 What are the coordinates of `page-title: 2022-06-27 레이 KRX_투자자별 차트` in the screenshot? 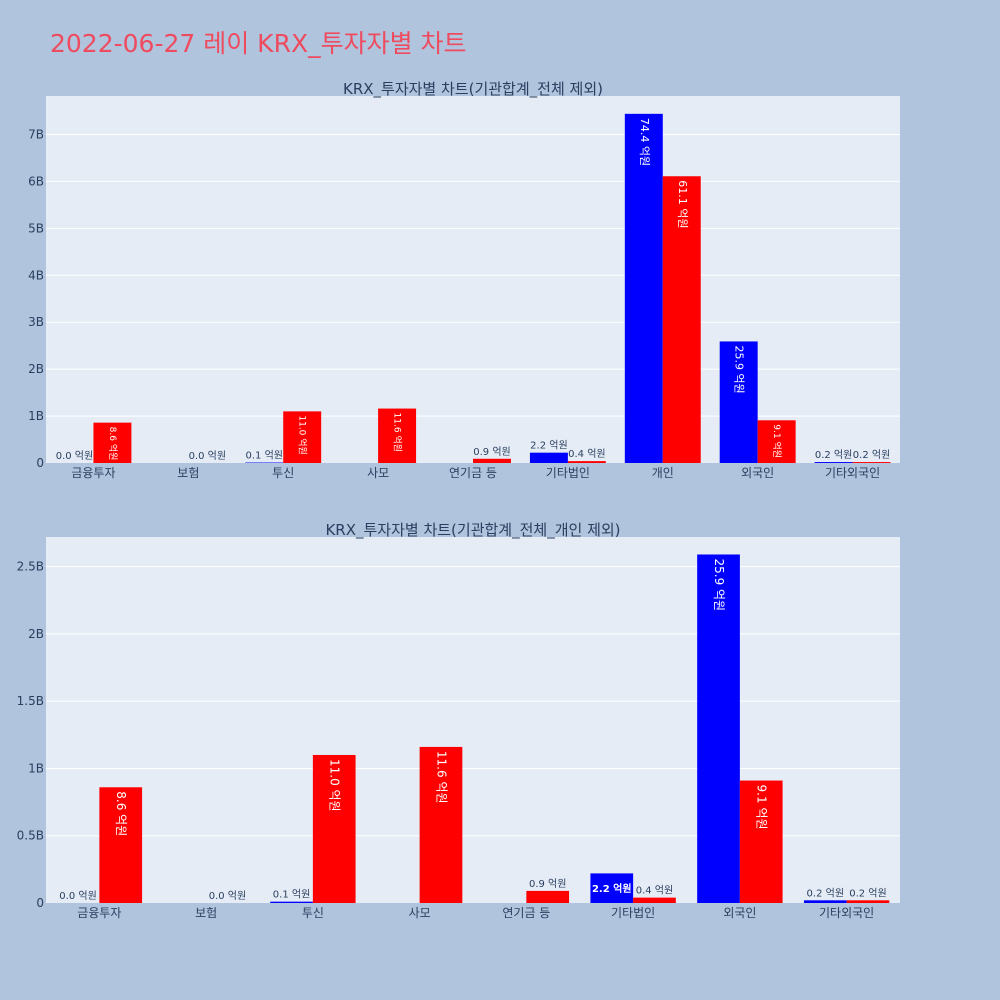 It's located at (258, 43).